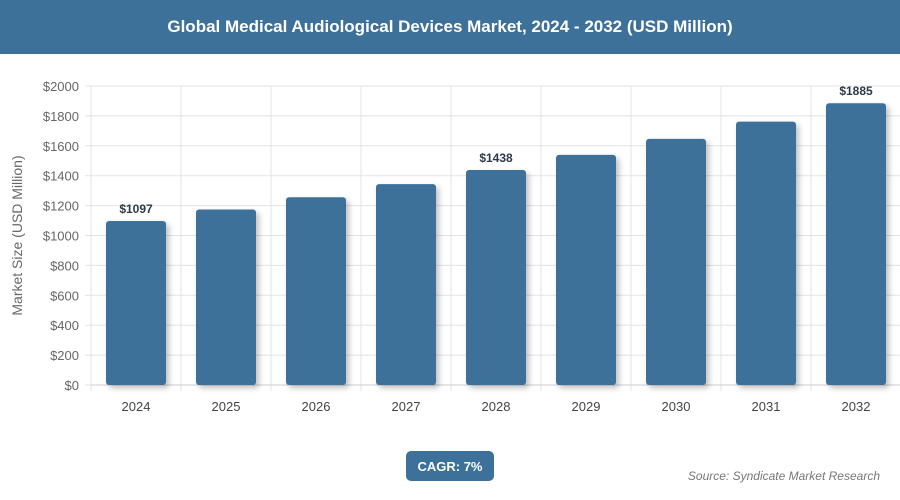 This screenshot has height=500, width=900. Describe the element at coordinates (586, 406) in the screenshot. I see `x-tick-label: 2029` at that location.